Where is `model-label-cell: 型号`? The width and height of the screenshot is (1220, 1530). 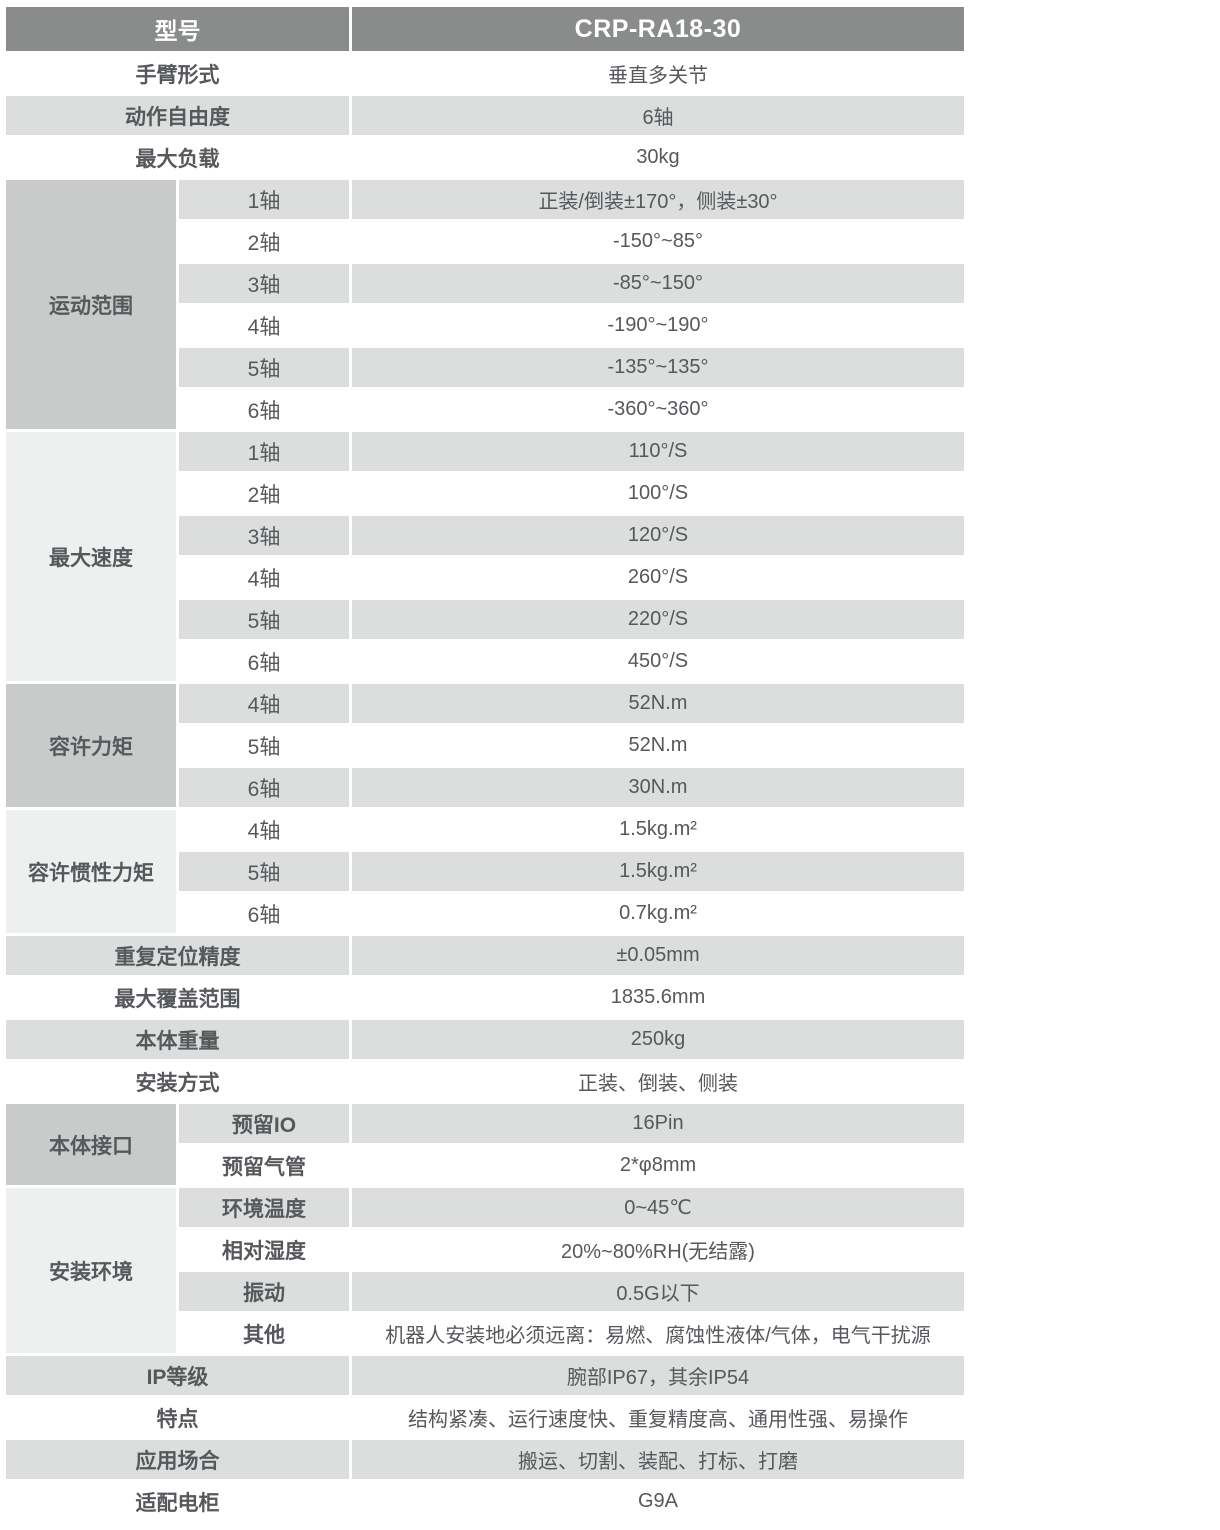 model-label-cell: 型号 is located at coordinates (177, 29).